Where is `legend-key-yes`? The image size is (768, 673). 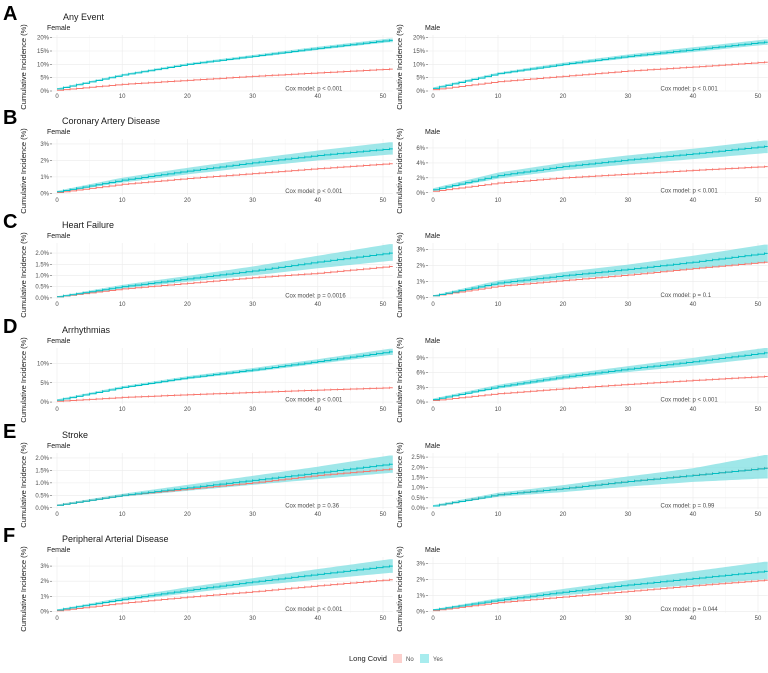 legend-key-yes is located at coordinates (424, 658).